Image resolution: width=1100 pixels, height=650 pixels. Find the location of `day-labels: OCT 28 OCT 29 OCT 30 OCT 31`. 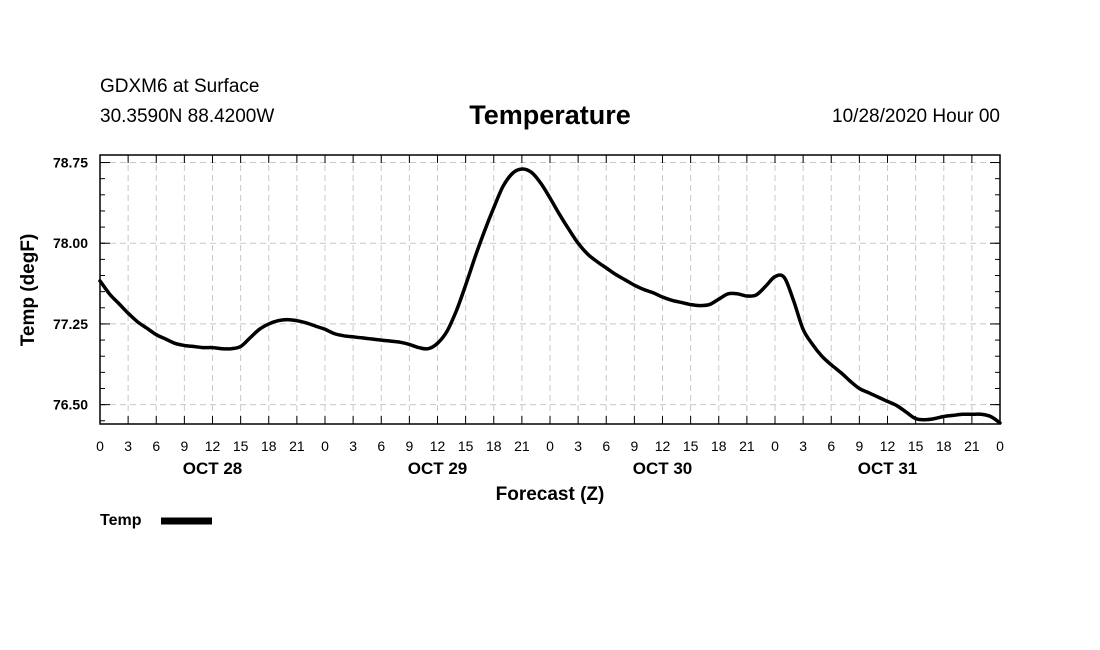

day-labels: OCT 28 OCT 29 OCT 30 OCT 31 is located at coordinates (550, 468).